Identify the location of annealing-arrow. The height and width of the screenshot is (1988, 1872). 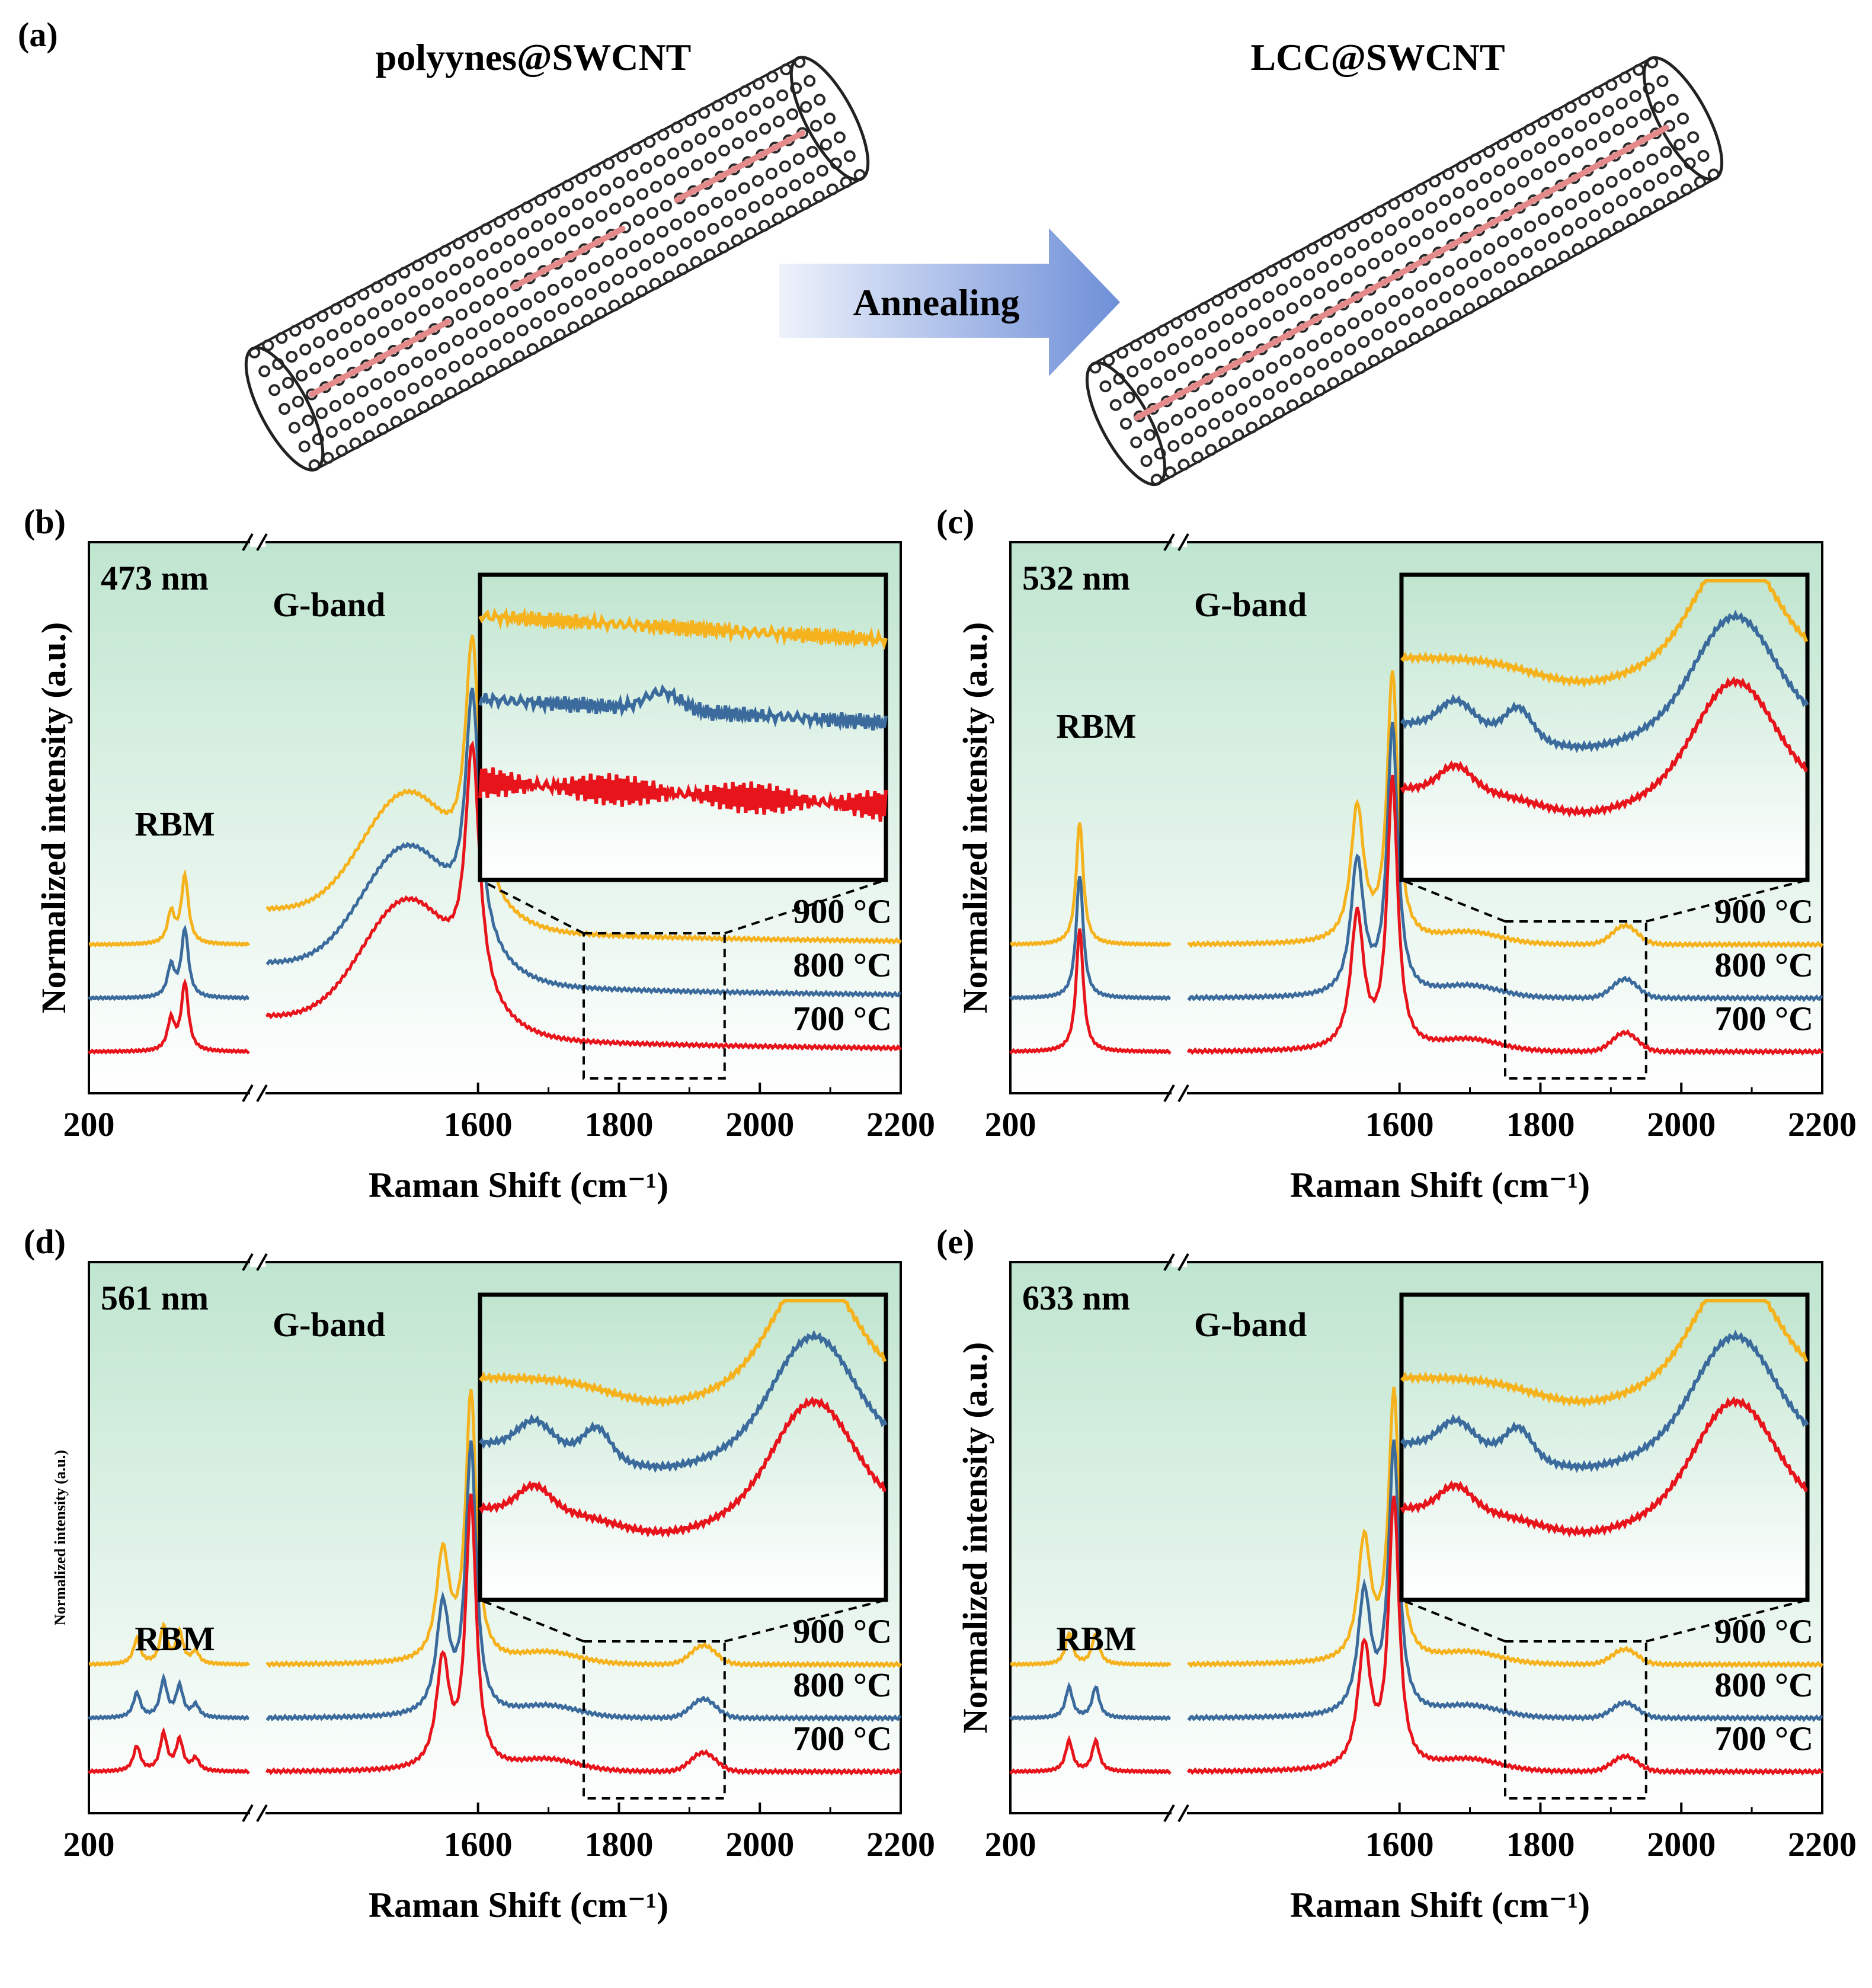
(949, 302).